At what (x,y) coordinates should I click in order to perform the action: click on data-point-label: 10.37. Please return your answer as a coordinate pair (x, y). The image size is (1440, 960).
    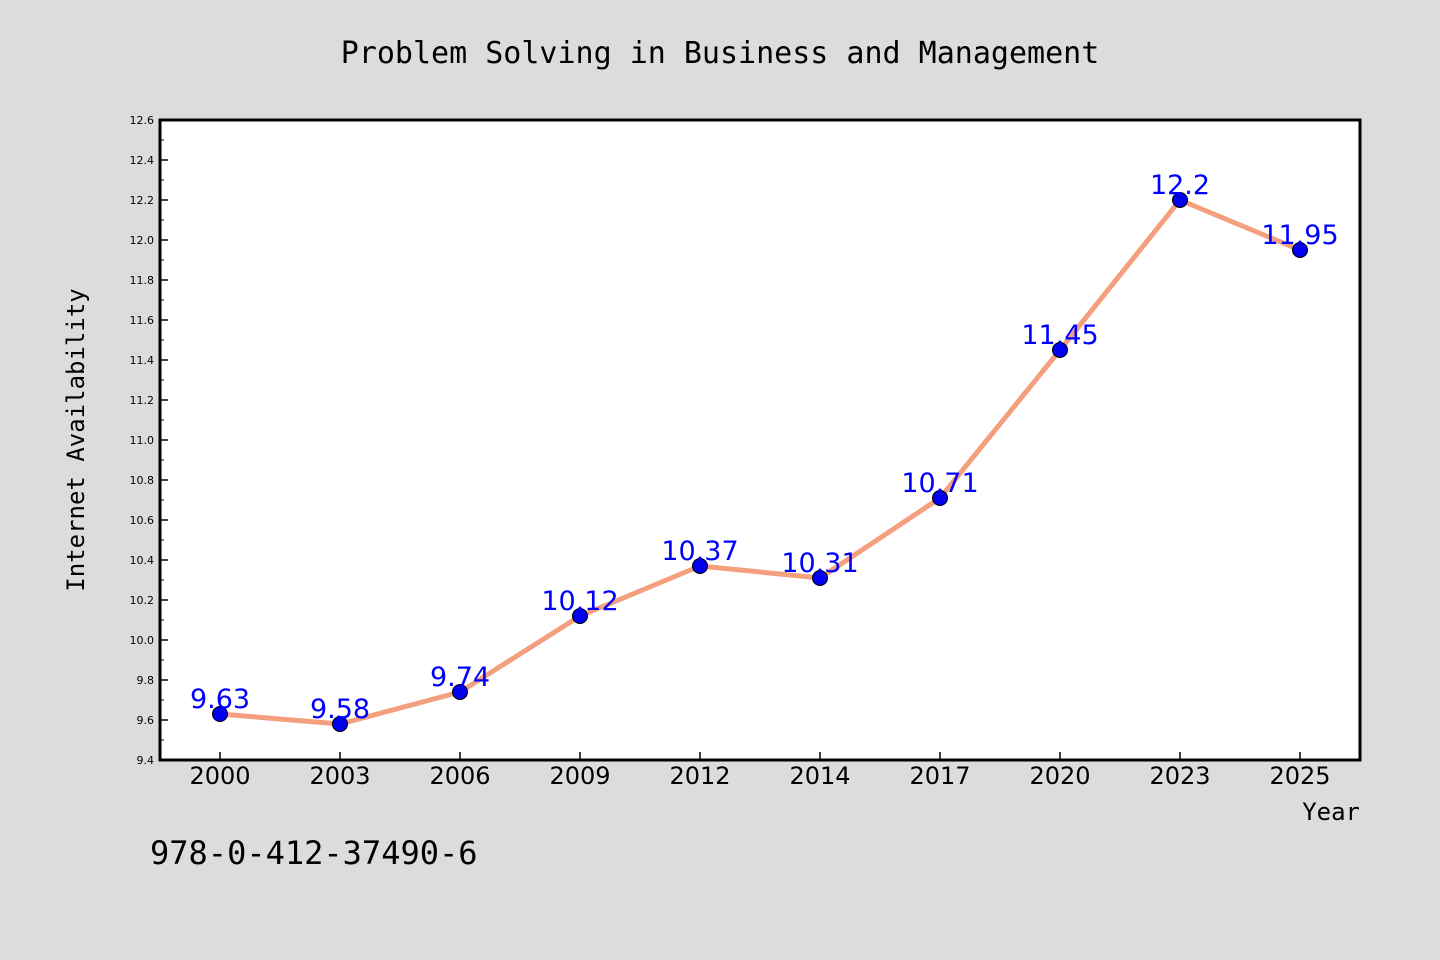
    Looking at the image, I should click on (699, 551).